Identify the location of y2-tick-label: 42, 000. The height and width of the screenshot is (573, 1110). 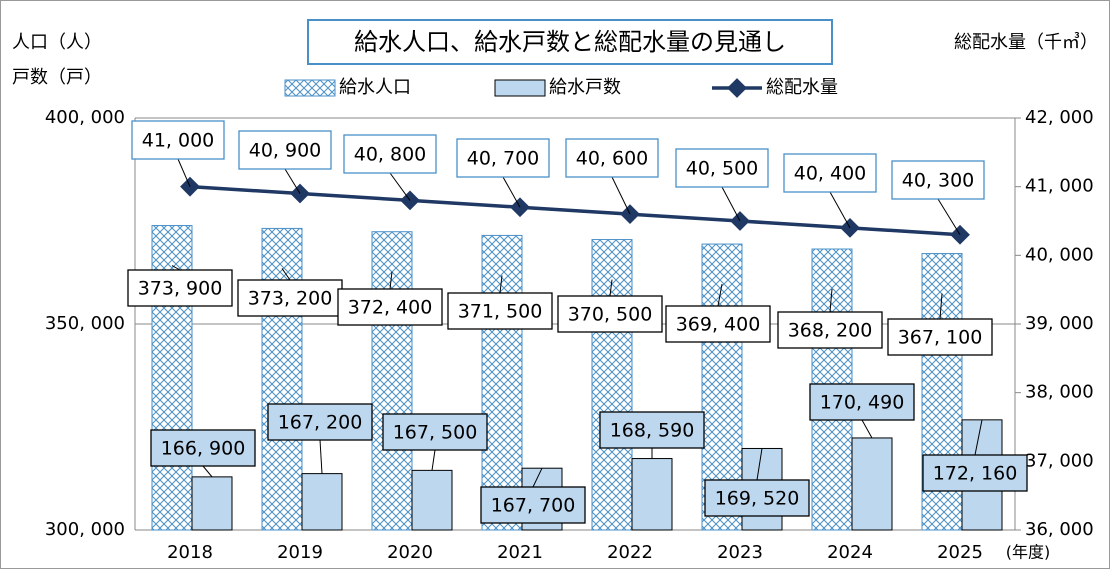
(1059, 117).